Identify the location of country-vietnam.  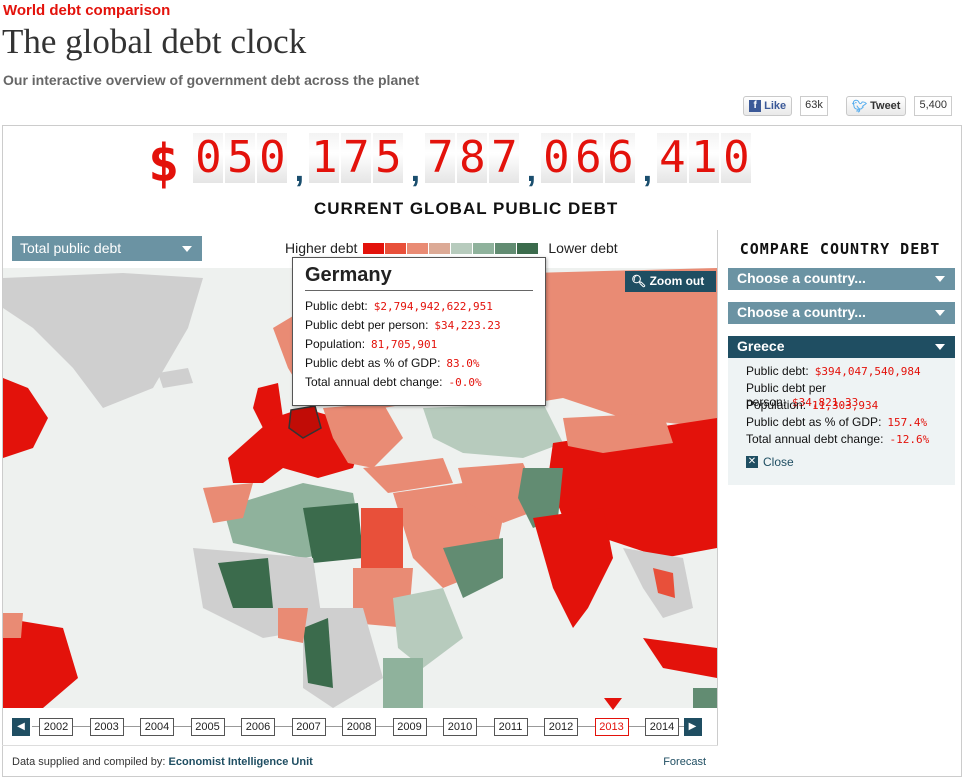
(664, 583).